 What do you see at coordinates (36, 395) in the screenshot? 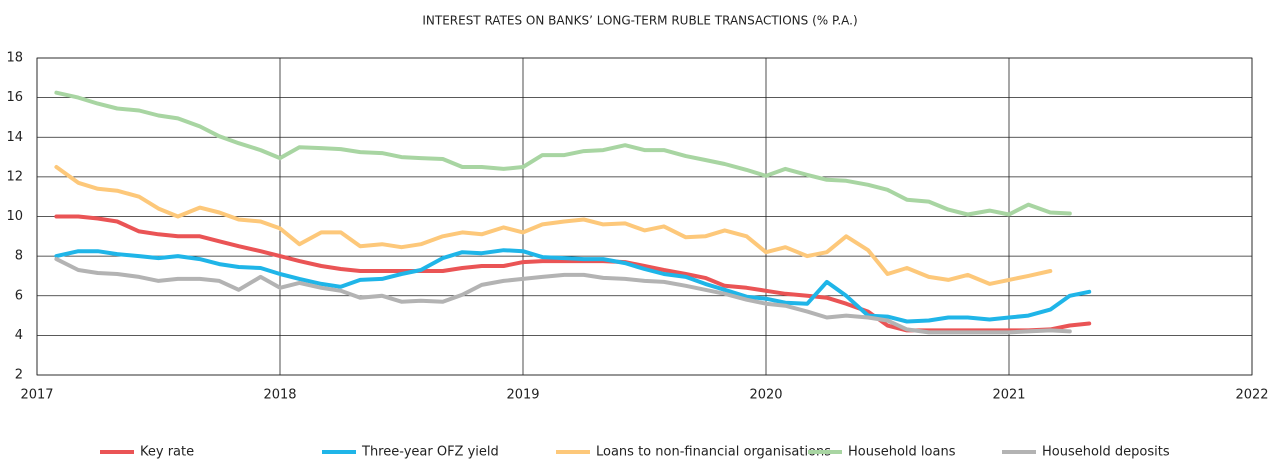
I see `x-tick-label: 2017` at bounding box center [36, 395].